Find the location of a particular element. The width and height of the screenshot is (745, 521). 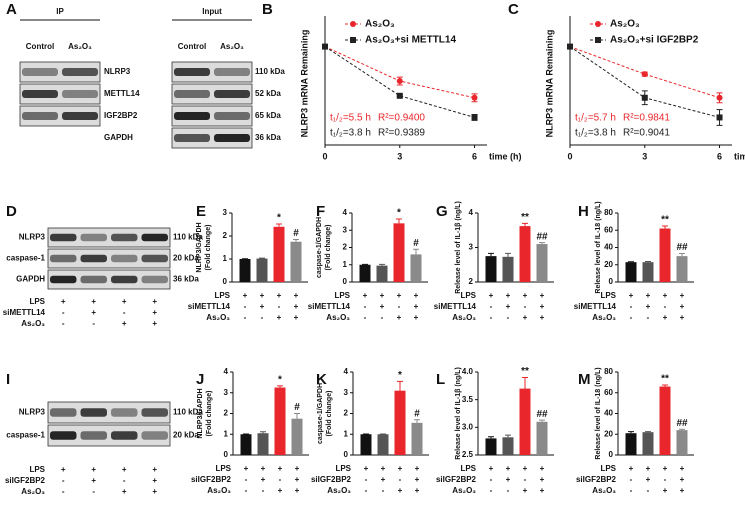

significance-mark: ## is located at coordinates (542, 236).